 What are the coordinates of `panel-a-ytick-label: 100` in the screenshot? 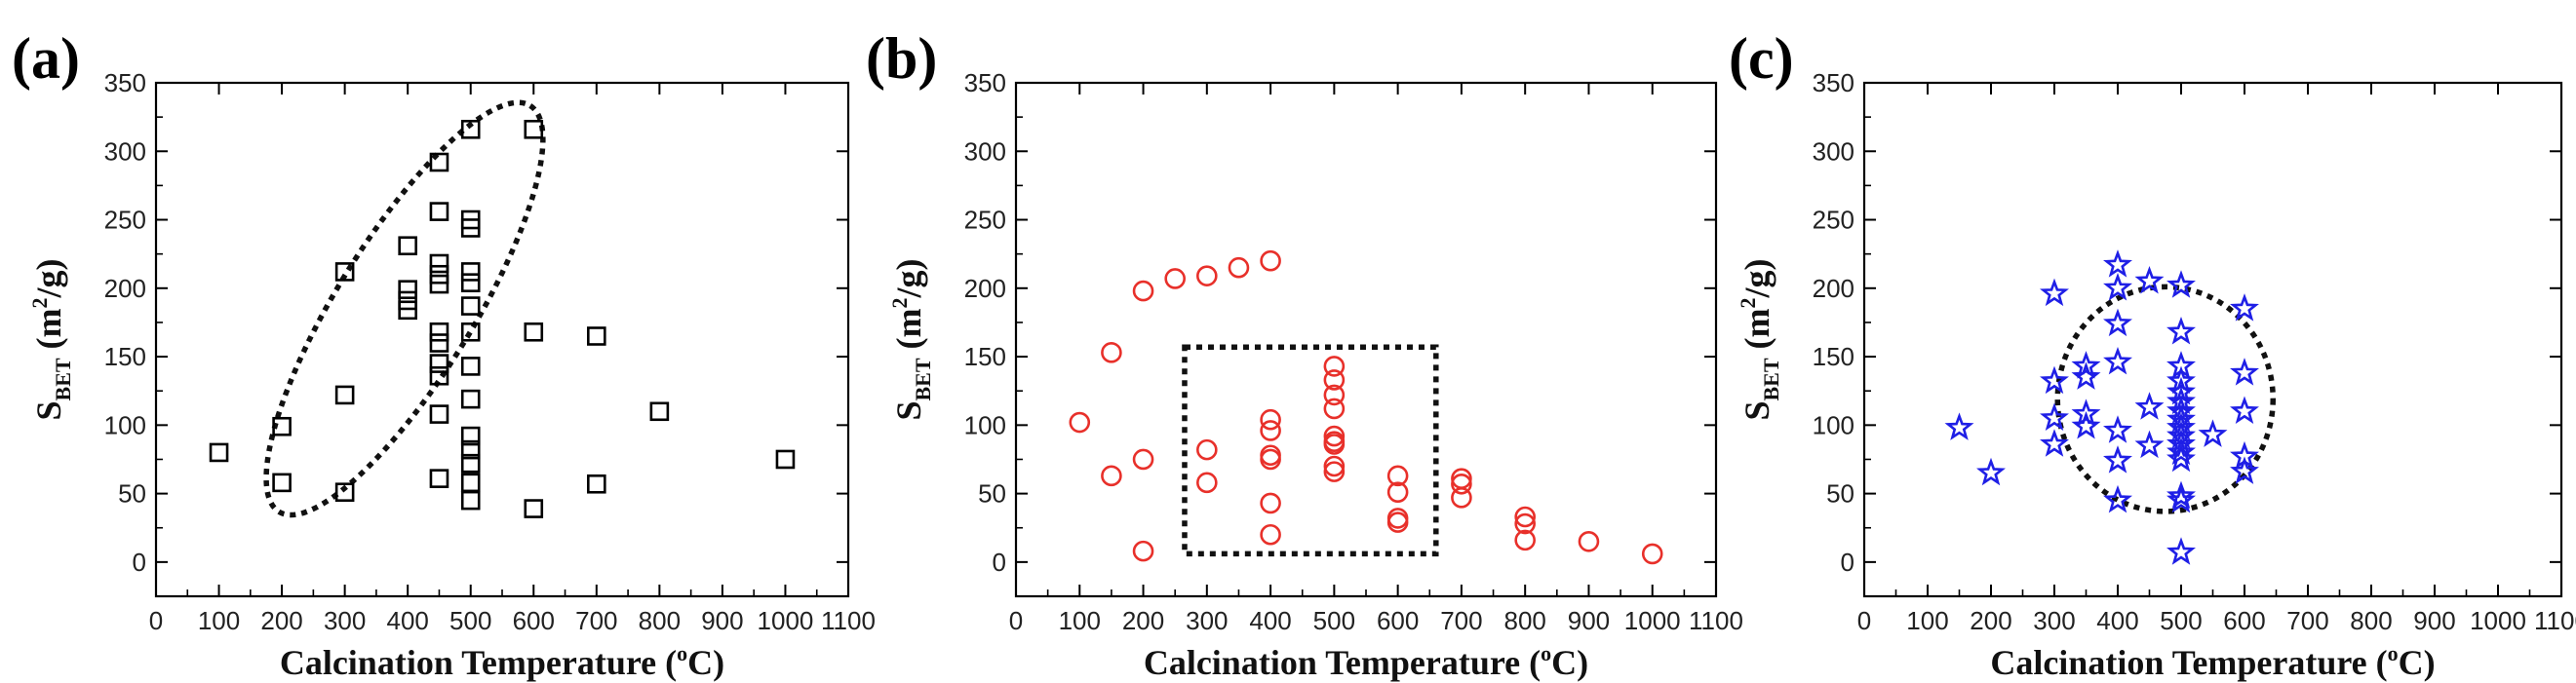 It's located at (125, 425).